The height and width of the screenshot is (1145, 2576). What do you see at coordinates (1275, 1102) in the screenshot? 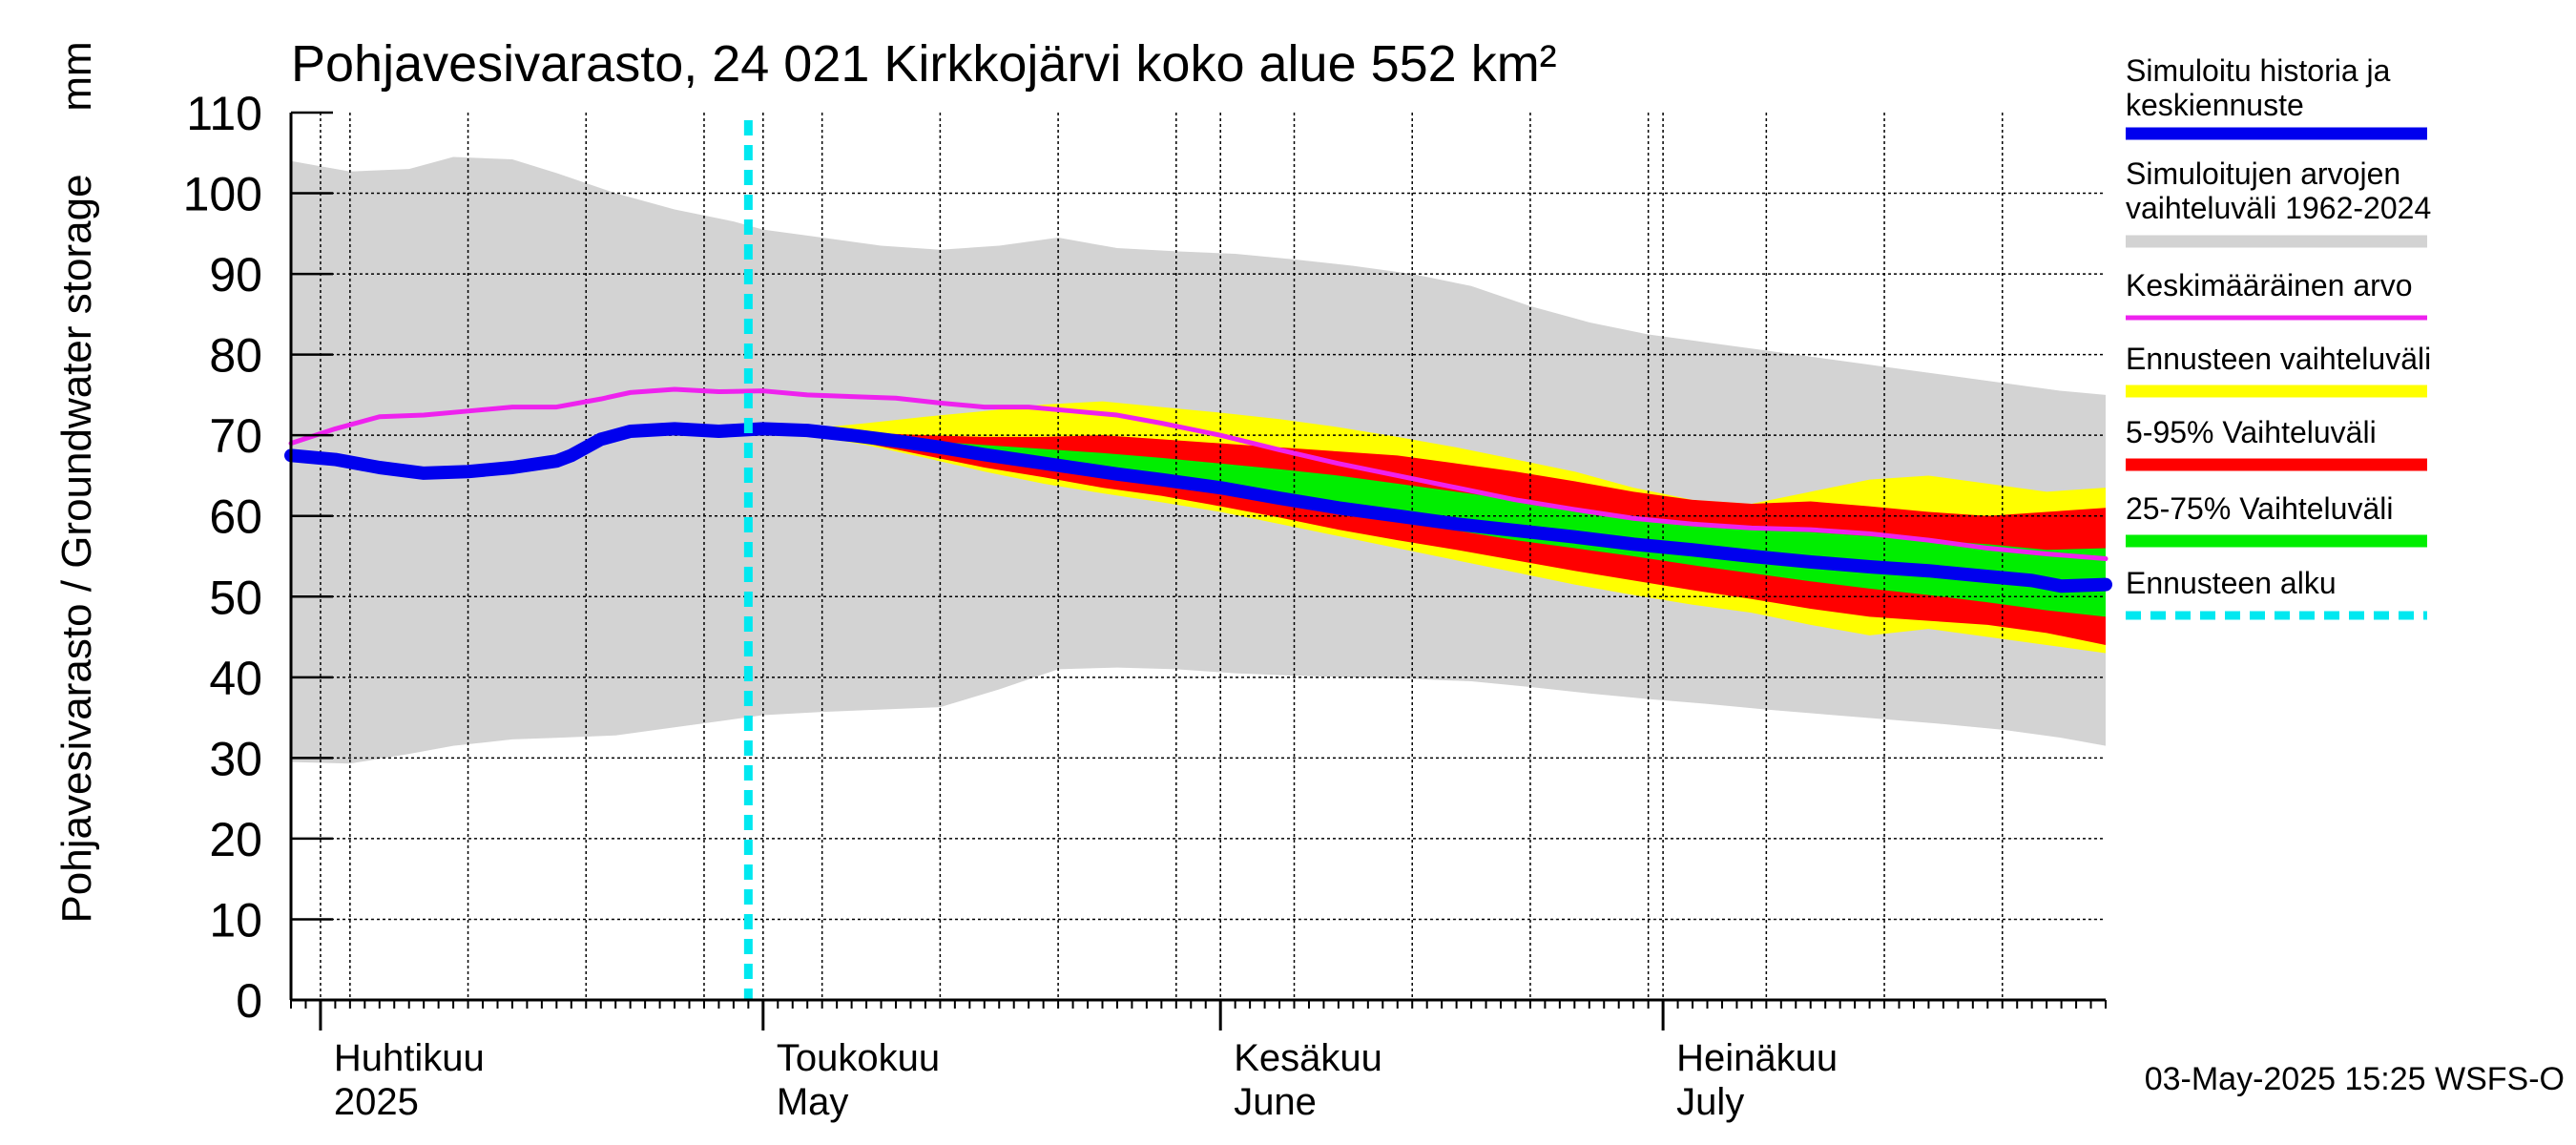
I see `x-month-sublabel: June` at bounding box center [1275, 1102].